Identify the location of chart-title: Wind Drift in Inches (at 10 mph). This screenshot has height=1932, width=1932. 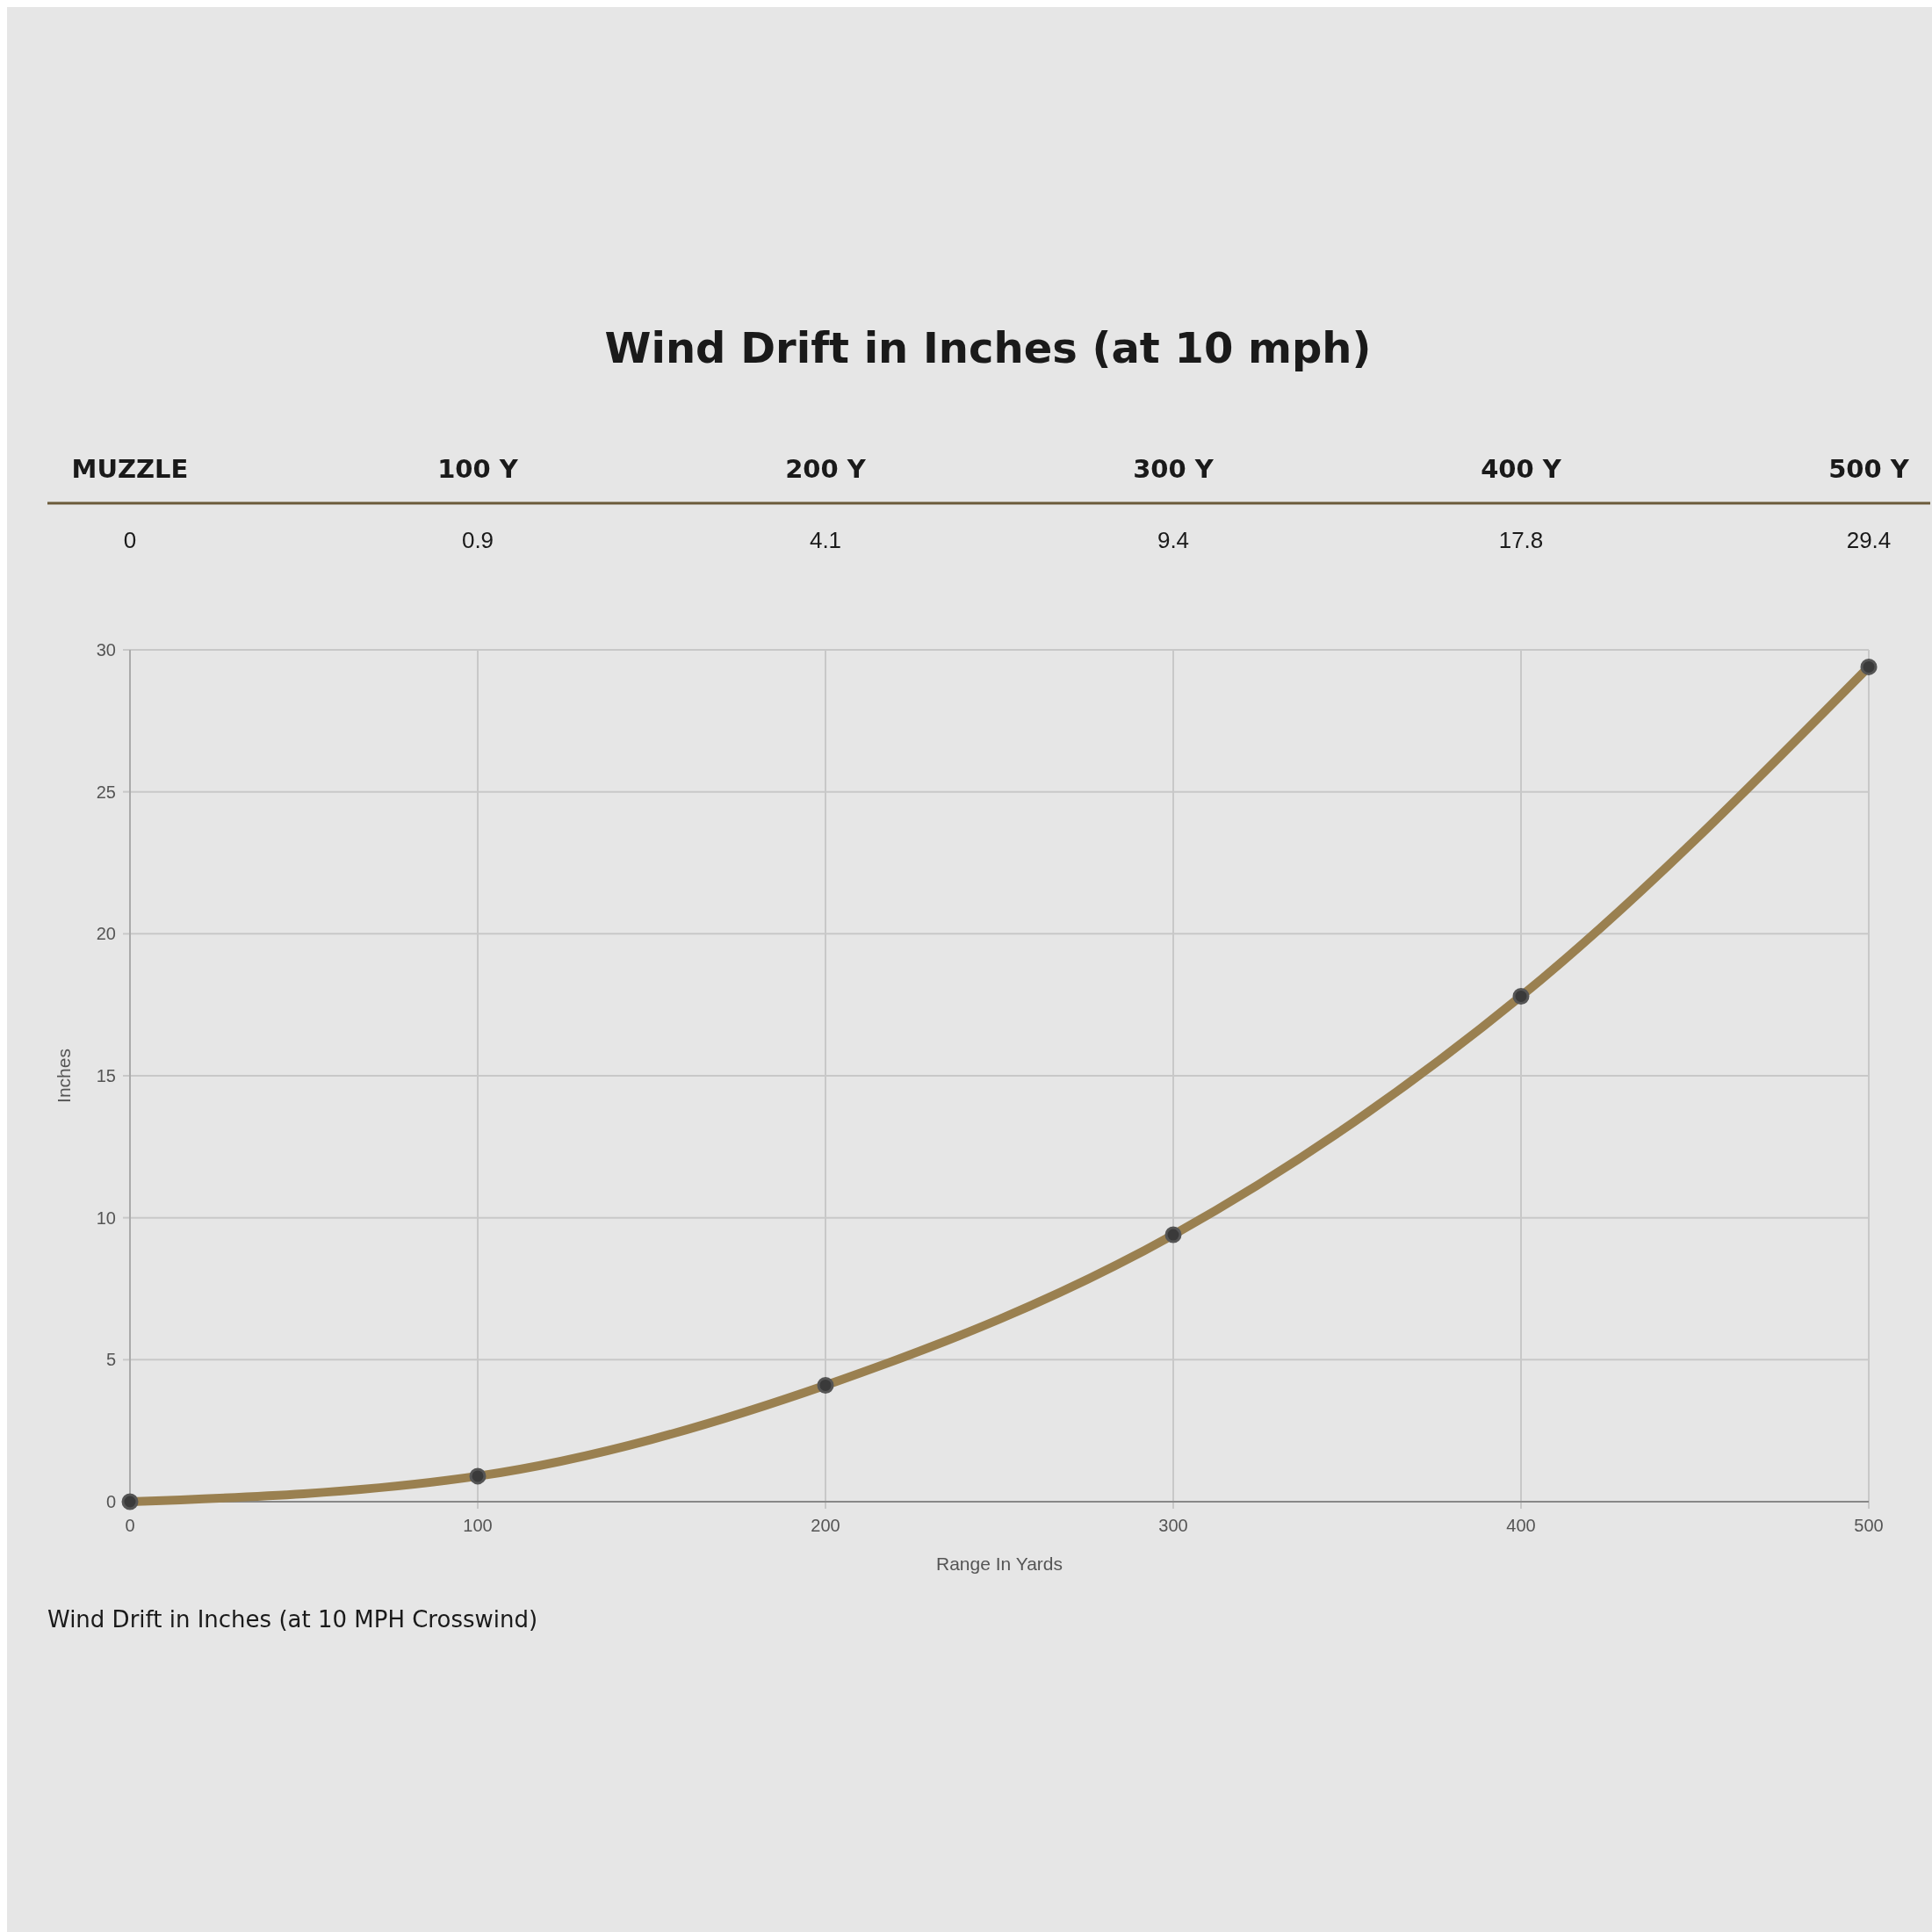
(988, 347).